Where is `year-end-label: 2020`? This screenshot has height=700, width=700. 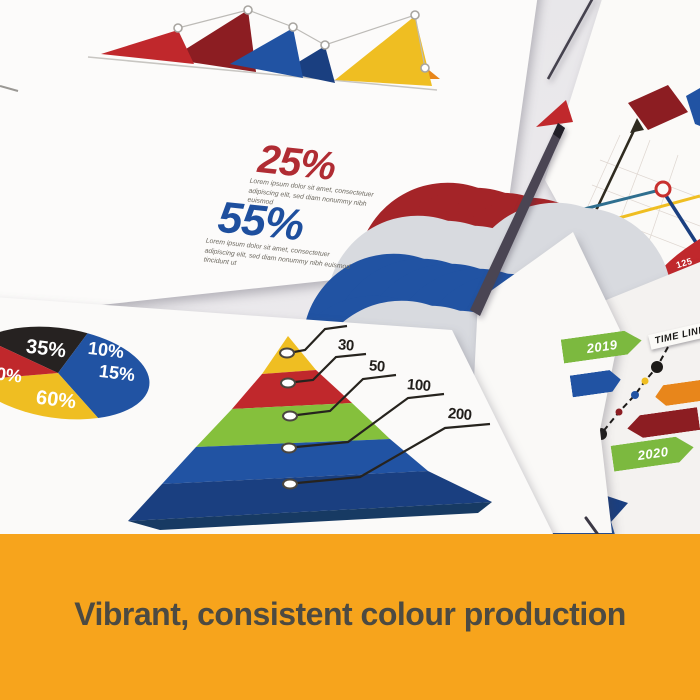
year-end-label: 2020 is located at coordinates (653, 453).